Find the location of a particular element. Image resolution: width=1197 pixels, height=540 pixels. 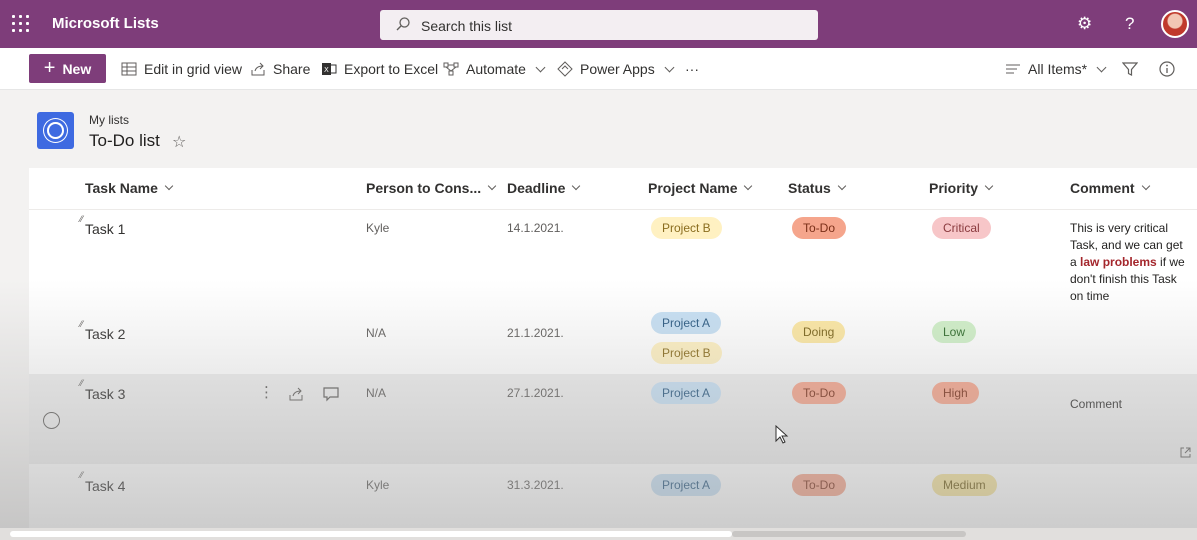

row-select-radio is located at coordinates (51, 420).